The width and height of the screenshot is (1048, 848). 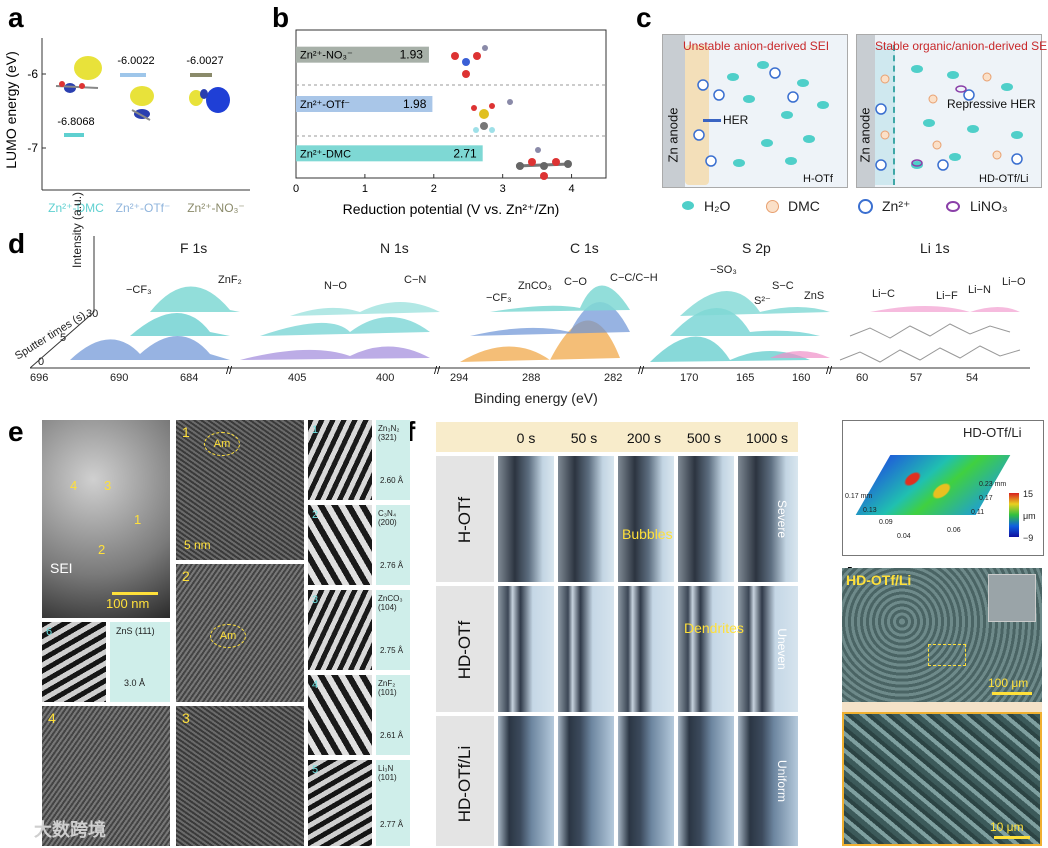 What do you see at coordinates (1028, 494) in the screenshot?
I see `colorbar-max: 15` at bounding box center [1028, 494].